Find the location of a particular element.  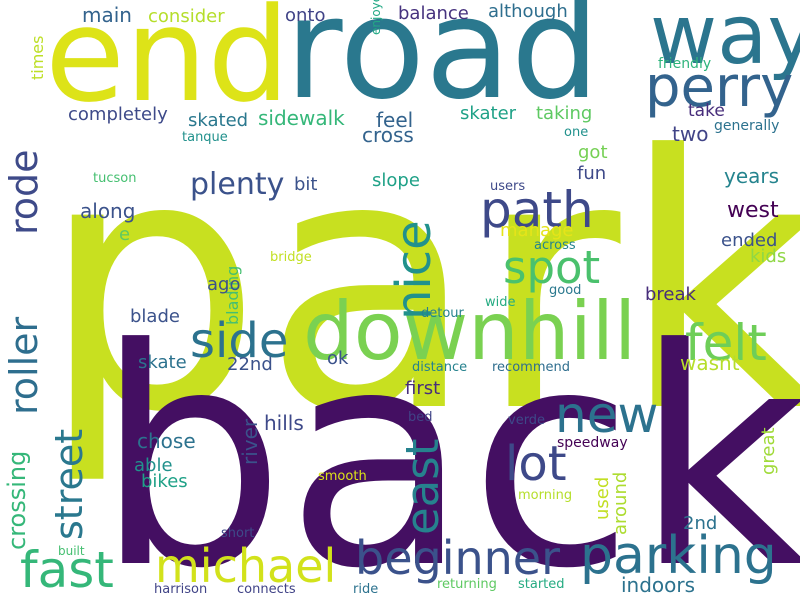

word-ride: ride is located at coordinates (366, 589).